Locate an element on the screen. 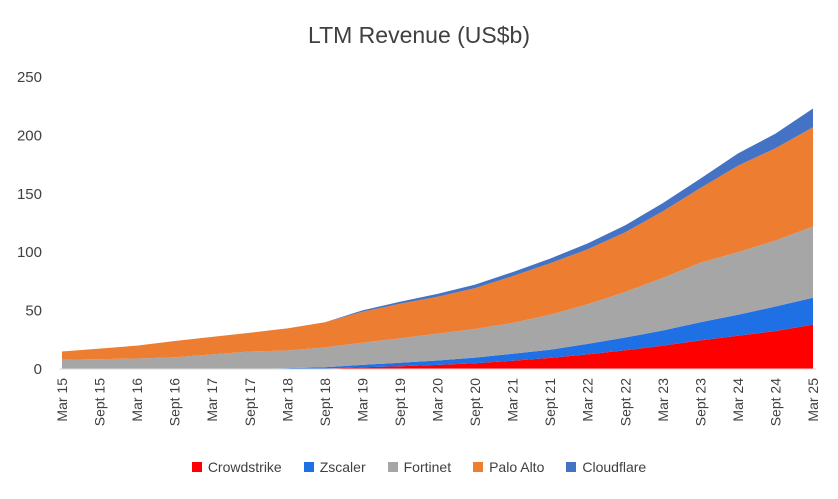 The height and width of the screenshot is (499, 838). x-tick-label: Mar 25 is located at coordinates (813, 400).